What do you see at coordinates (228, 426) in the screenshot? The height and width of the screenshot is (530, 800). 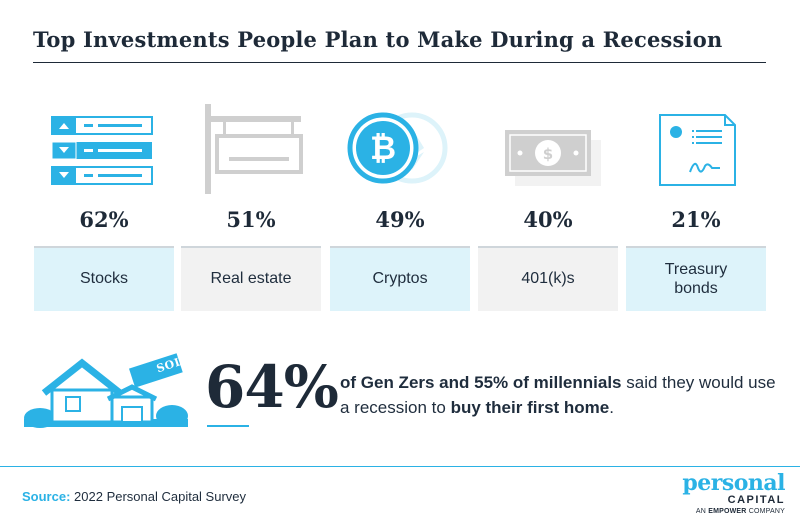 I see `highlight-underline` at bounding box center [228, 426].